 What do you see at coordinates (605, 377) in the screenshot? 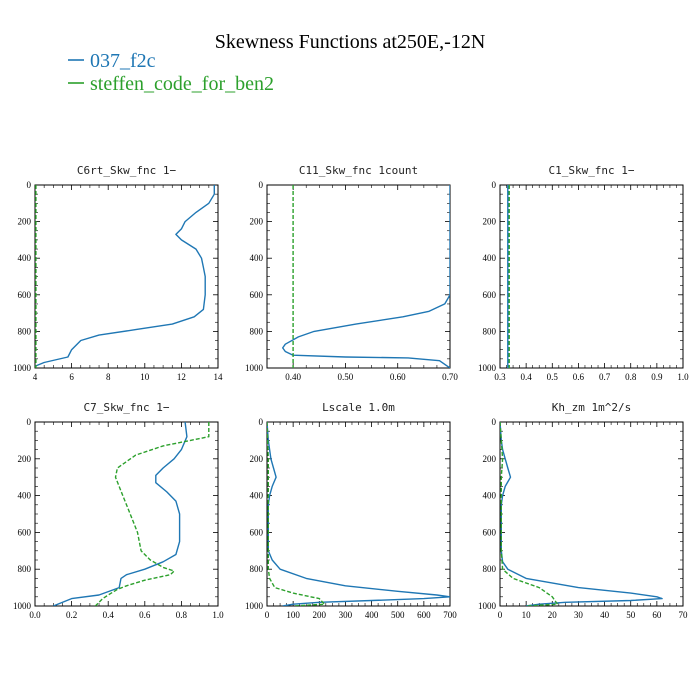
I see `x-tick-label: 0.7` at bounding box center [605, 377].